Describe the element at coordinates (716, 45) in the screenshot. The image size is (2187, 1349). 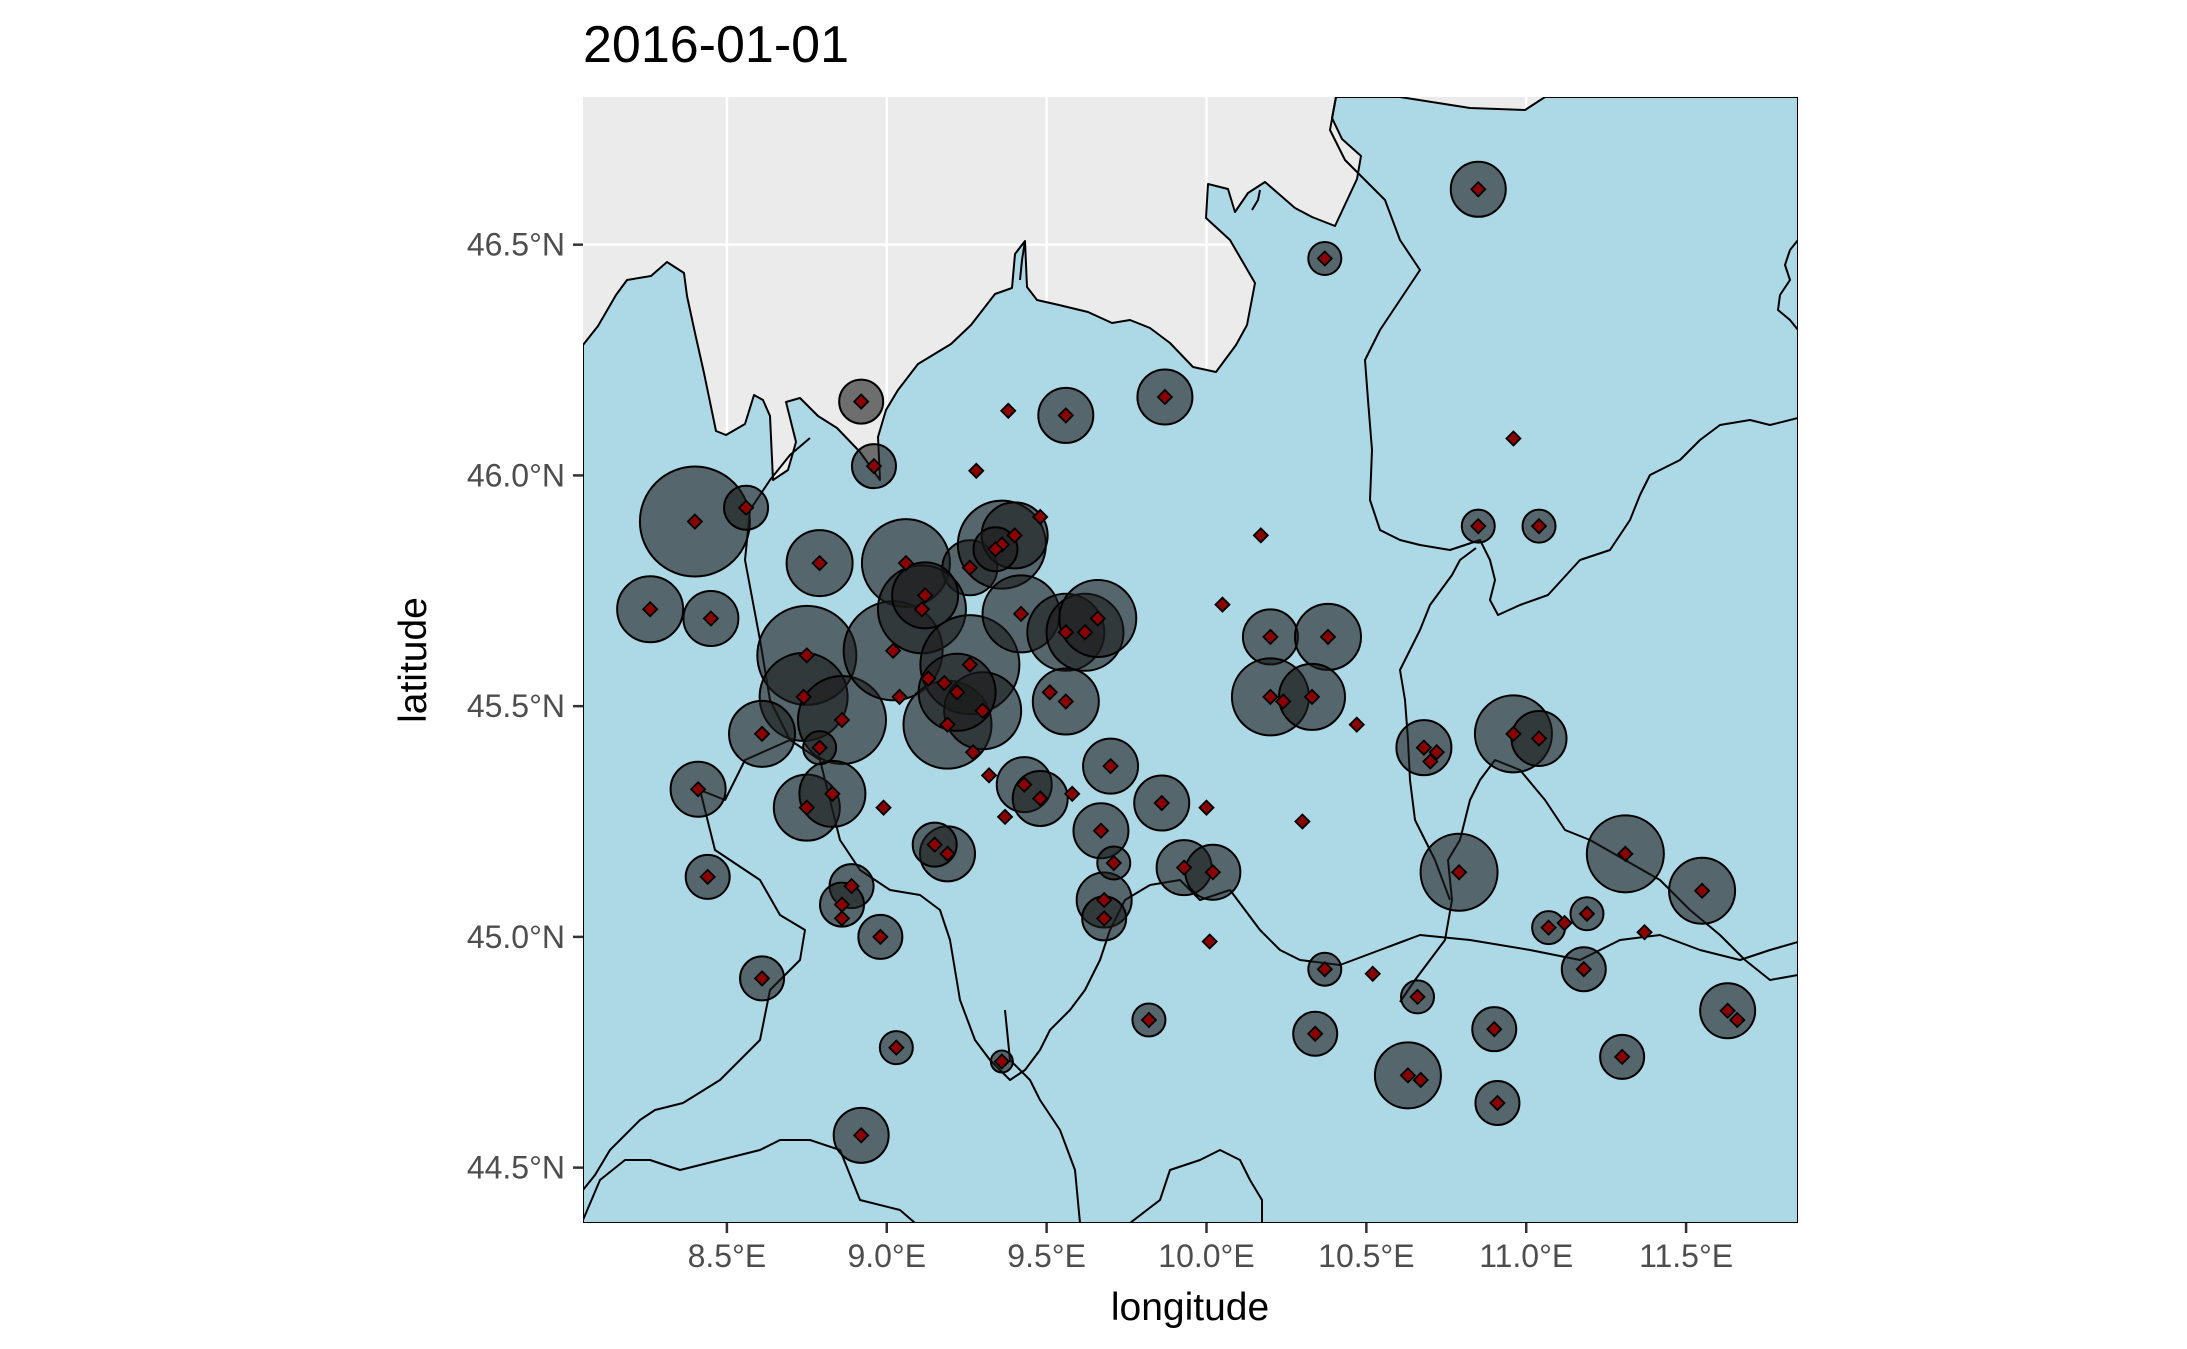
I see `map-title: 2016-01-01` at that location.